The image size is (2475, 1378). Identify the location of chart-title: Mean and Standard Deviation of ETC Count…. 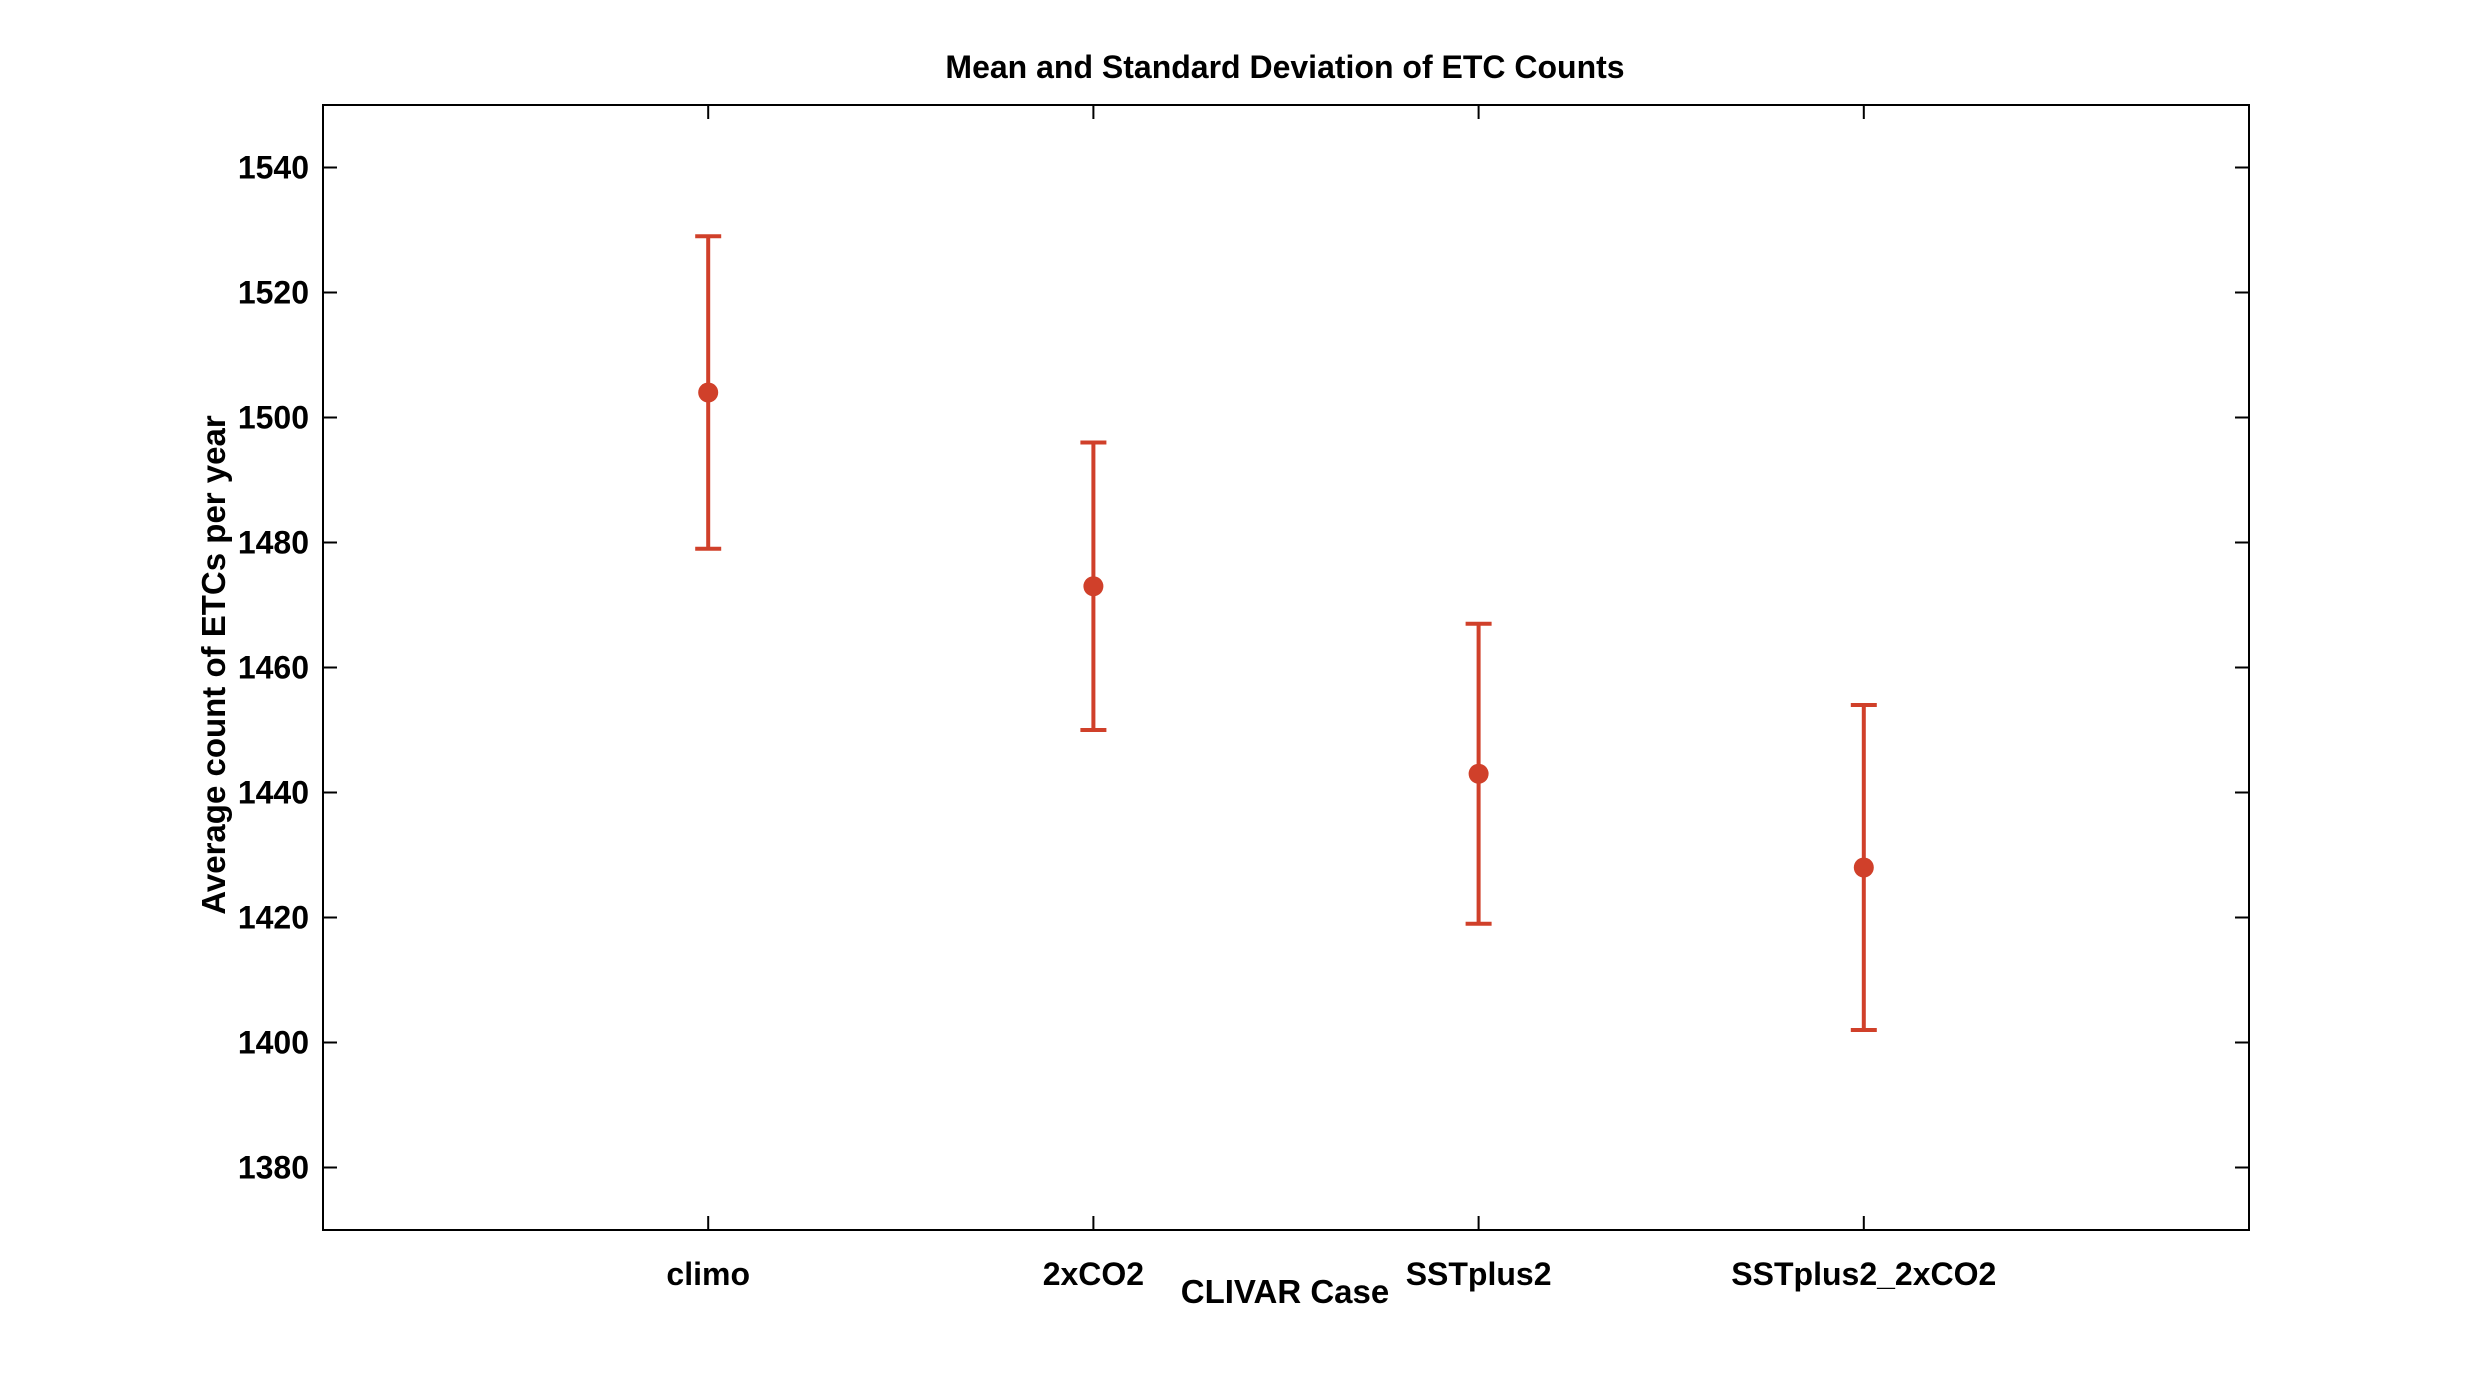
(1284, 67).